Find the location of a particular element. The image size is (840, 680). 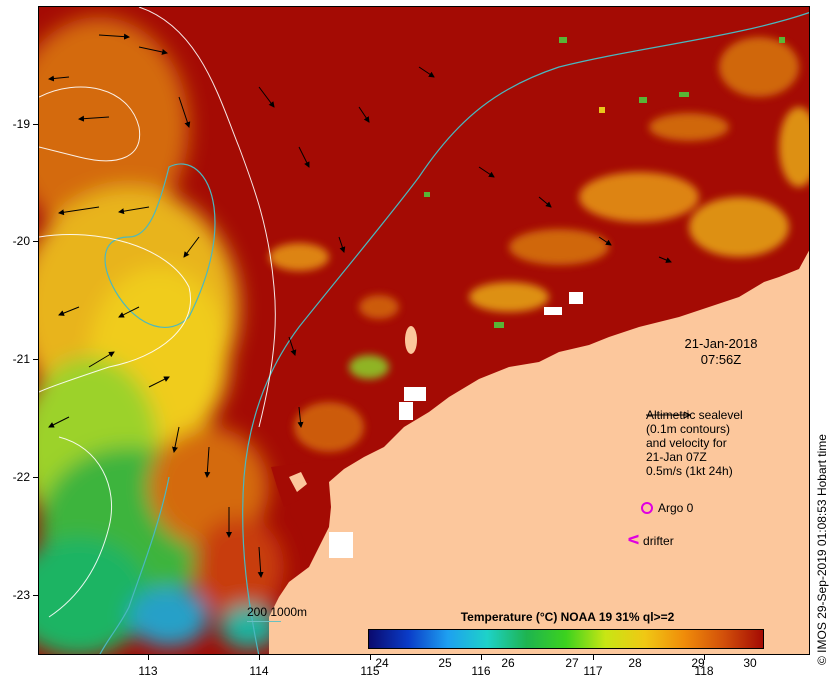

lon-tick-label: 116 is located at coordinates (481, 671).